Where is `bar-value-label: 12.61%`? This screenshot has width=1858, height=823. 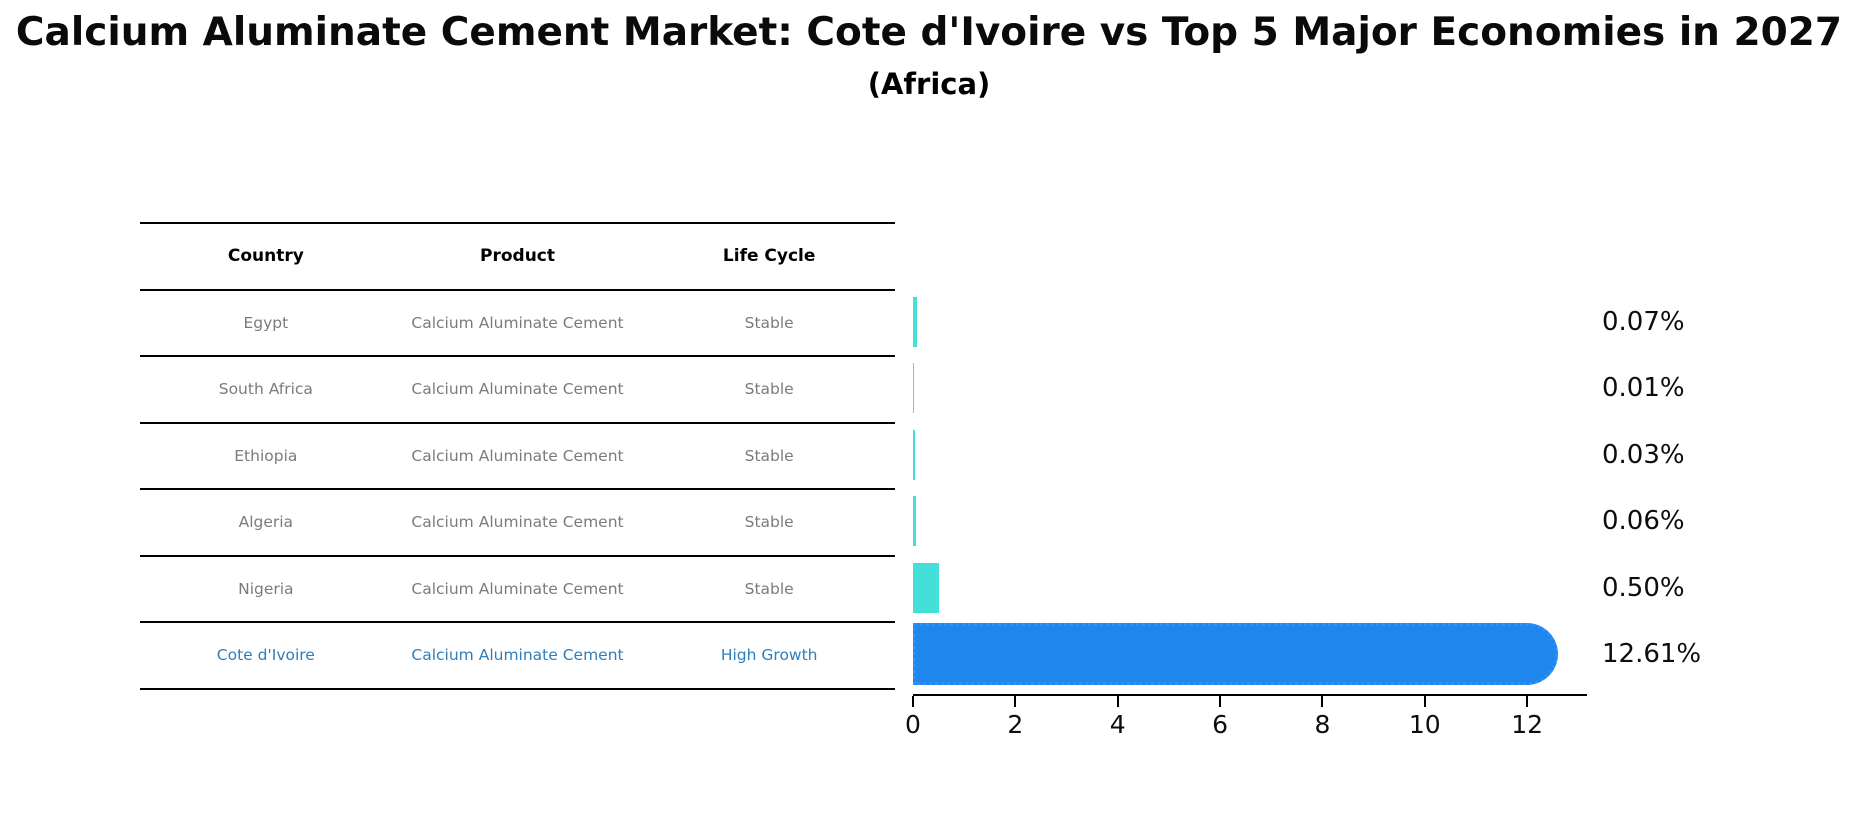
bar-value-label: 12.61% is located at coordinates (1652, 654).